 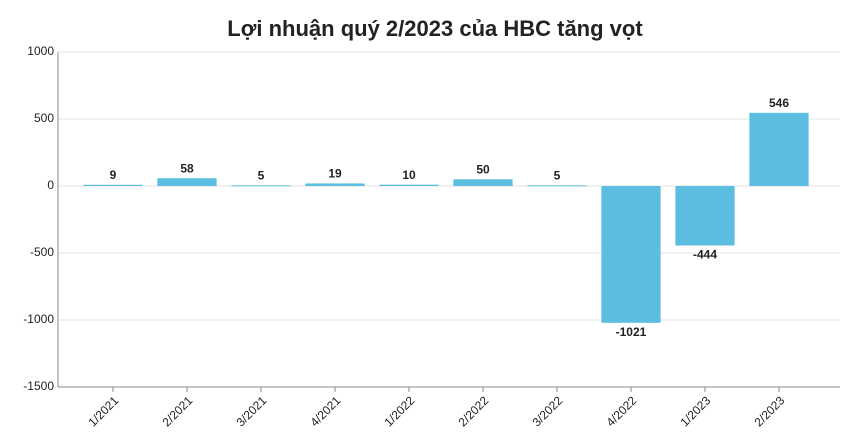 I want to click on x-tick-label: 1/2022, so click(x=400, y=411).